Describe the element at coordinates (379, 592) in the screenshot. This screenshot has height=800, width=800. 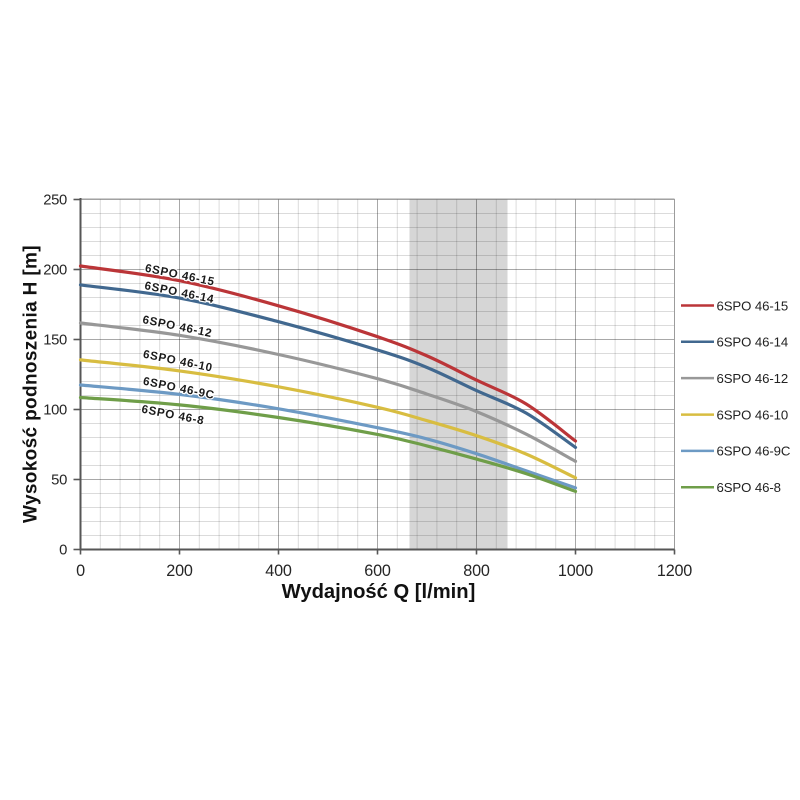
I see `svg-text: Wydajność Q [l/min]` at that location.